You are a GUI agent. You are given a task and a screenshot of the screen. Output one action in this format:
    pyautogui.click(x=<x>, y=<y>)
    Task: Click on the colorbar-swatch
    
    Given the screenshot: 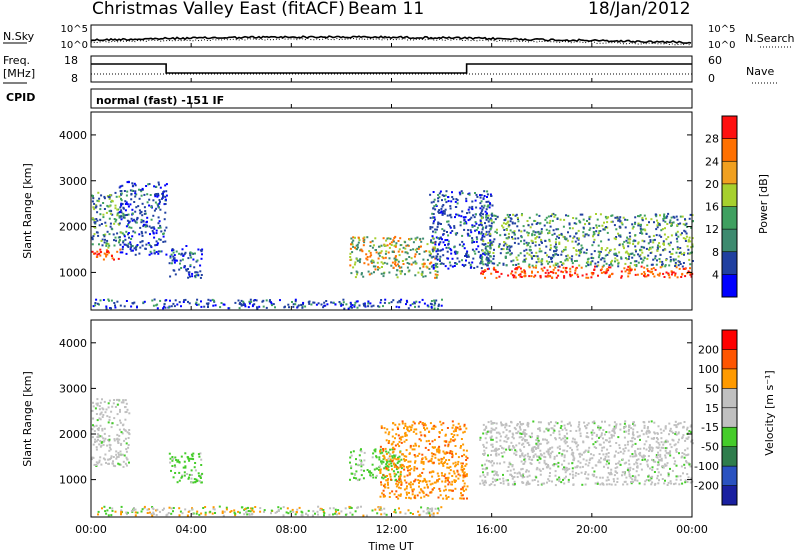 What is the action you would take?
    pyautogui.click(x=729, y=263)
    